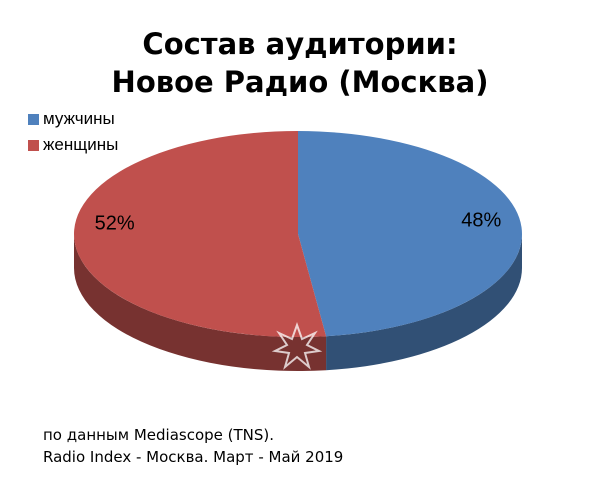 The width and height of the screenshot is (600, 480). I want to click on legend-label-women: женщины, so click(81, 144).